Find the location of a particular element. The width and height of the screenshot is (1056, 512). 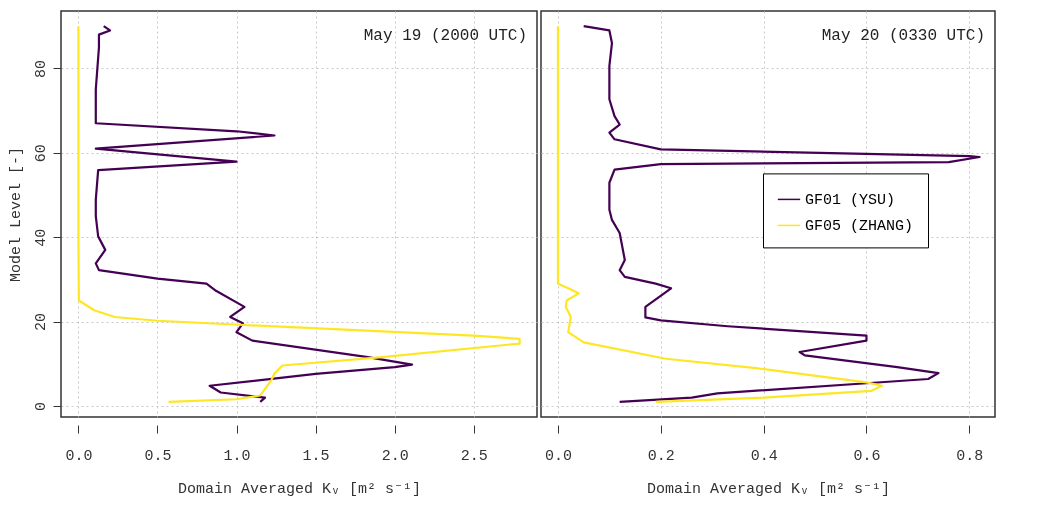

annotation: May 19 (2000 UTC) is located at coordinates (445, 36).